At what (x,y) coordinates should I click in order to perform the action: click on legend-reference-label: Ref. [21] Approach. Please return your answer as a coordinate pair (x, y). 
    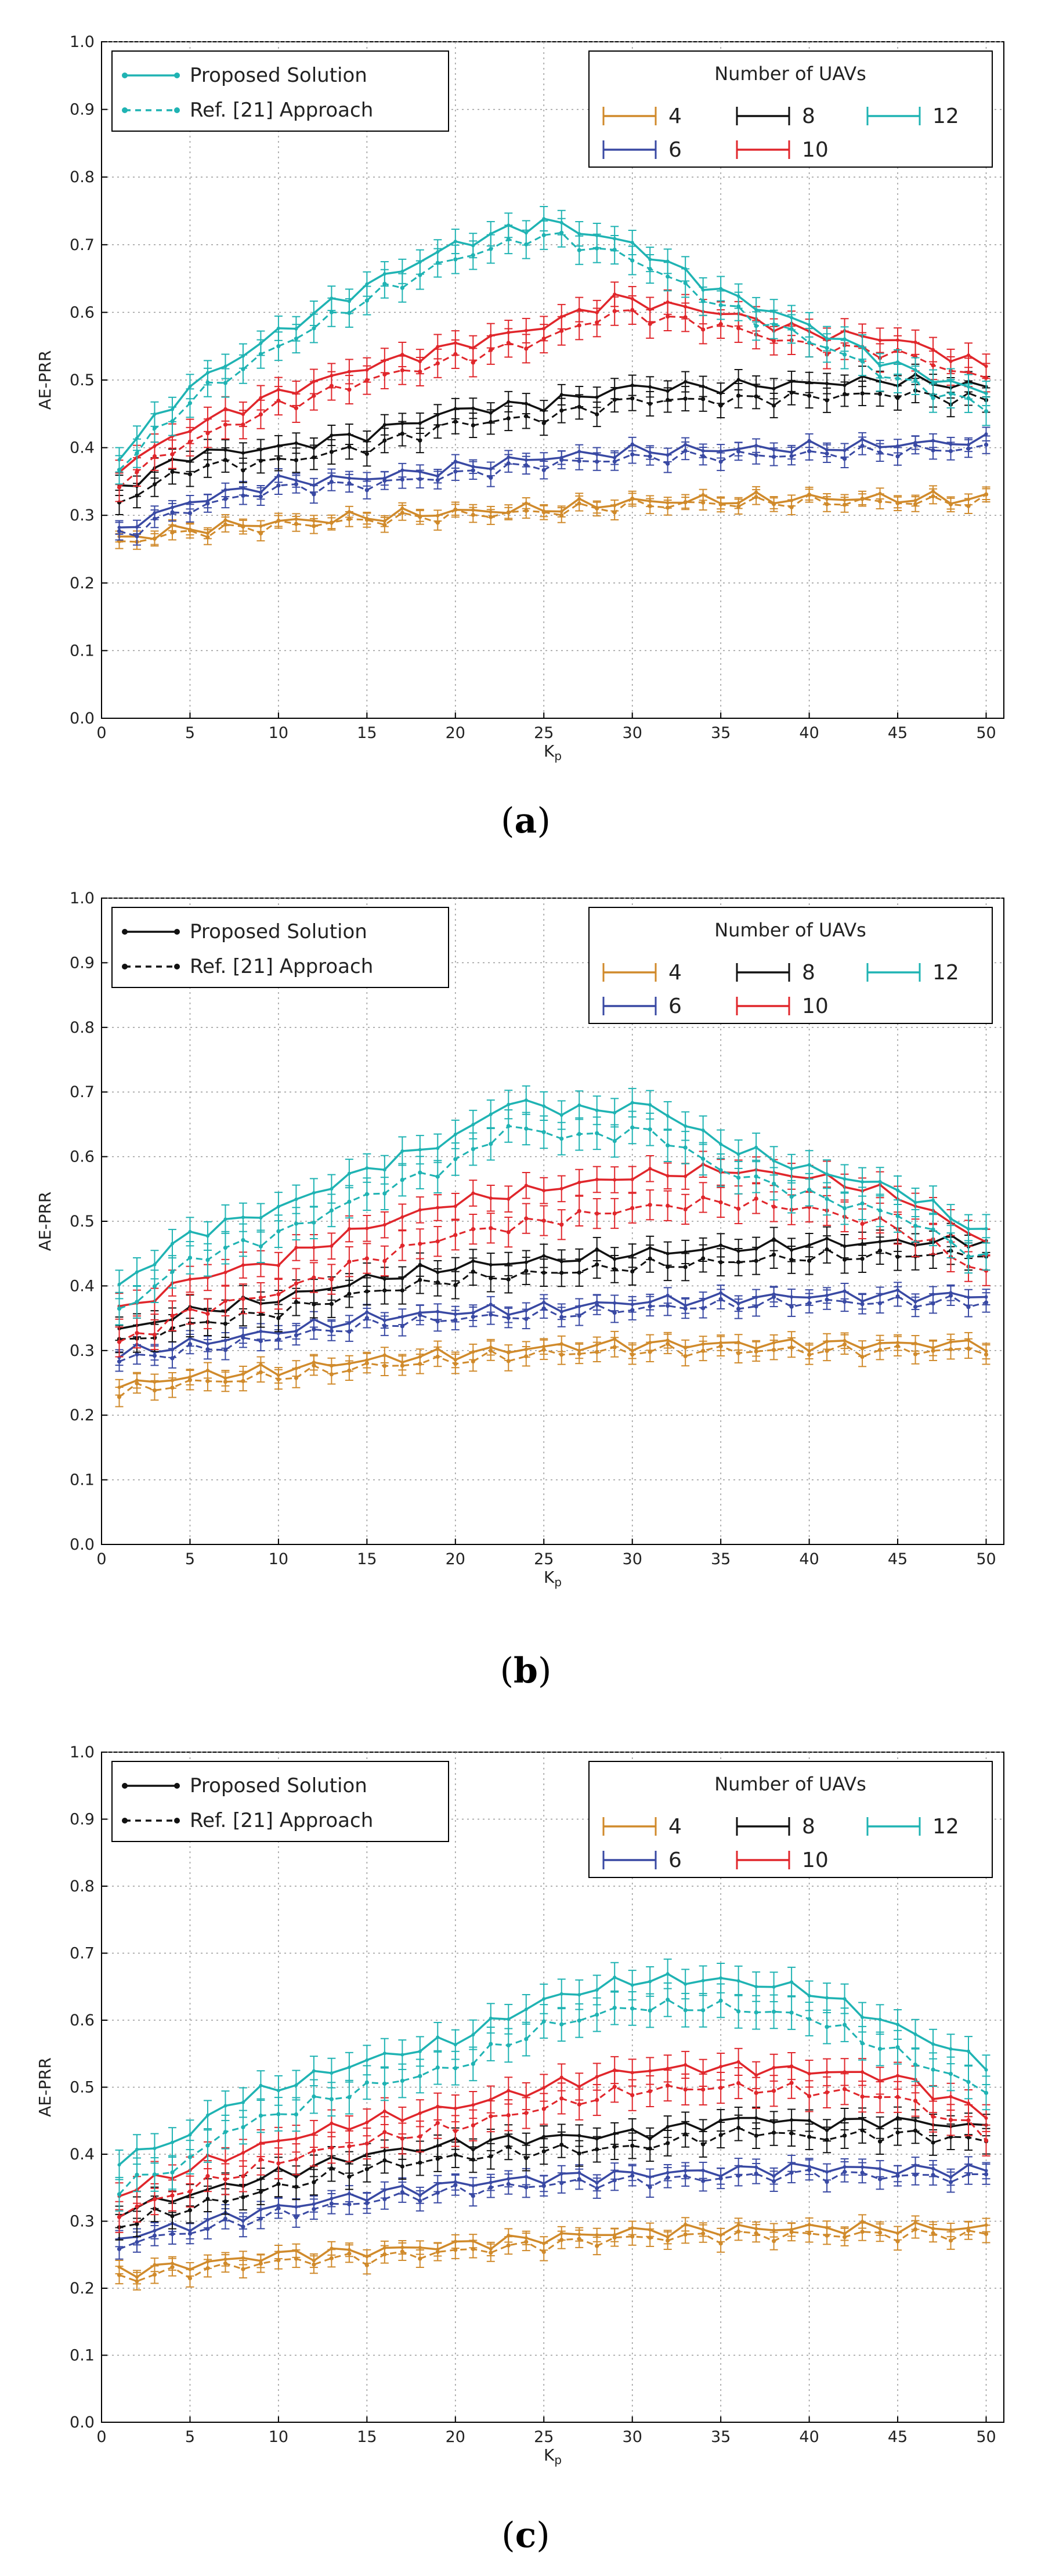
    Looking at the image, I should click on (282, 110).